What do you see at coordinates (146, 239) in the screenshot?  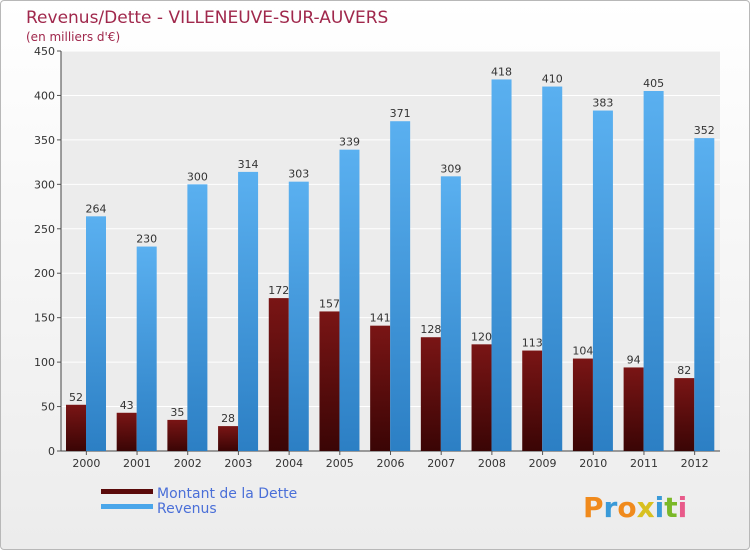 I see `data-label-revenus-2001: 230` at bounding box center [146, 239].